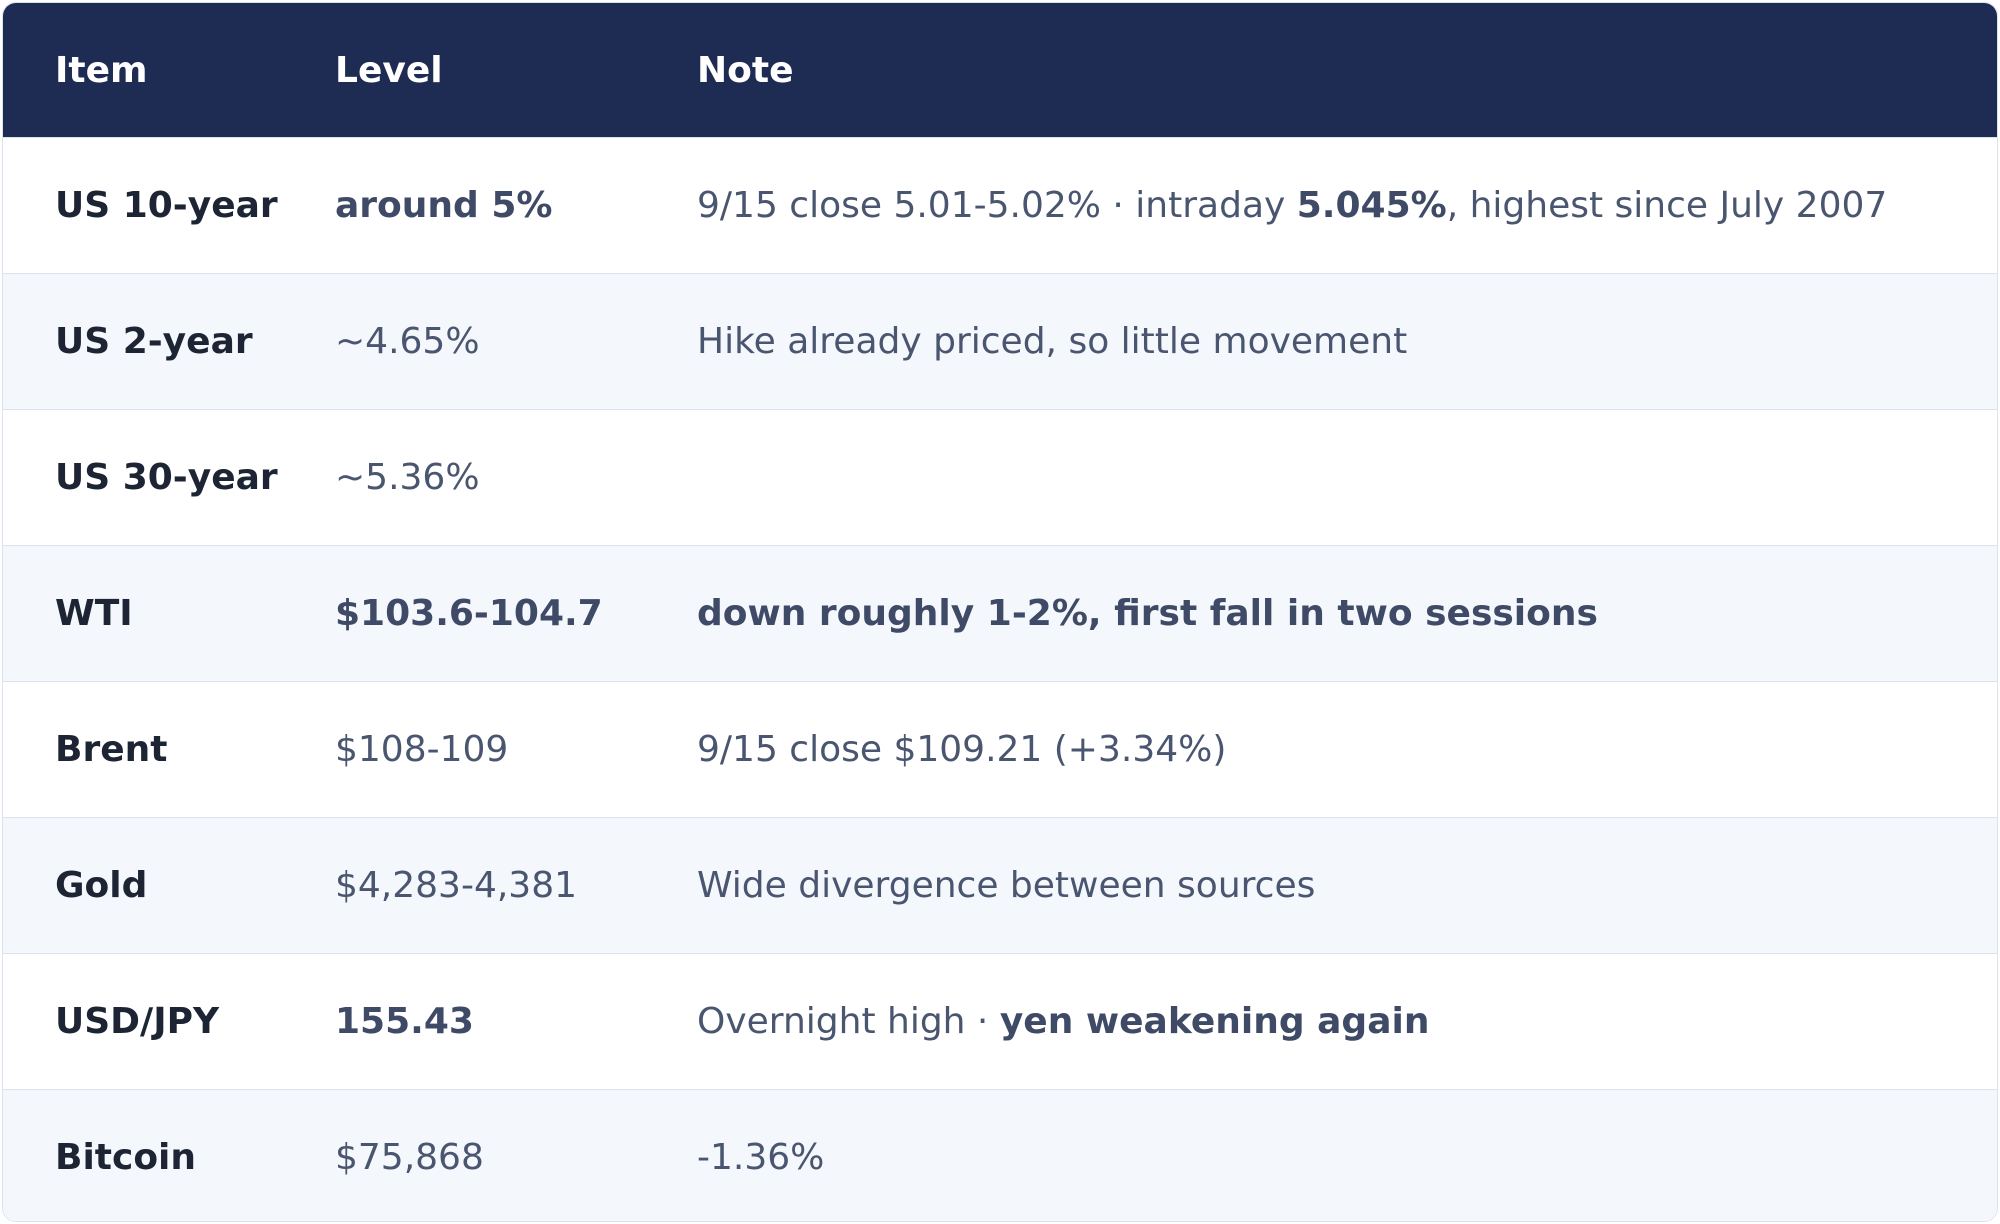  I want to click on row-note: 9/15 close $109.21 (+3.34%), so click(962, 749).